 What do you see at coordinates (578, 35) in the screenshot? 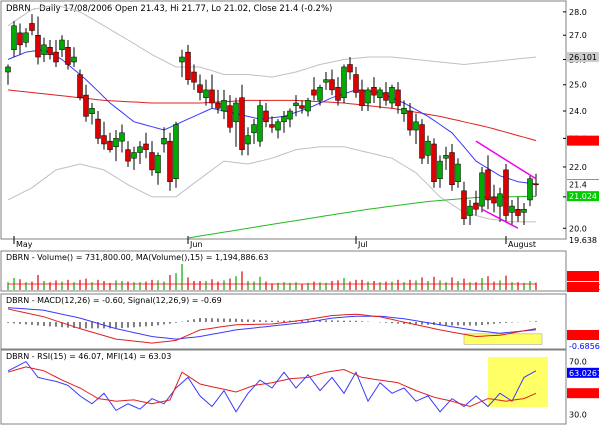
I see `price-tick-label: 27.0` at bounding box center [578, 35].